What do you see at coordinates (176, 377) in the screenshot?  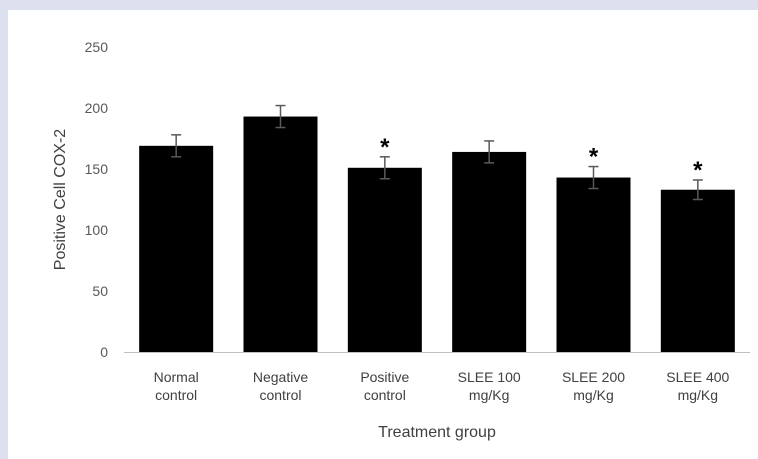 I see `x-tick-label: Normal` at bounding box center [176, 377].